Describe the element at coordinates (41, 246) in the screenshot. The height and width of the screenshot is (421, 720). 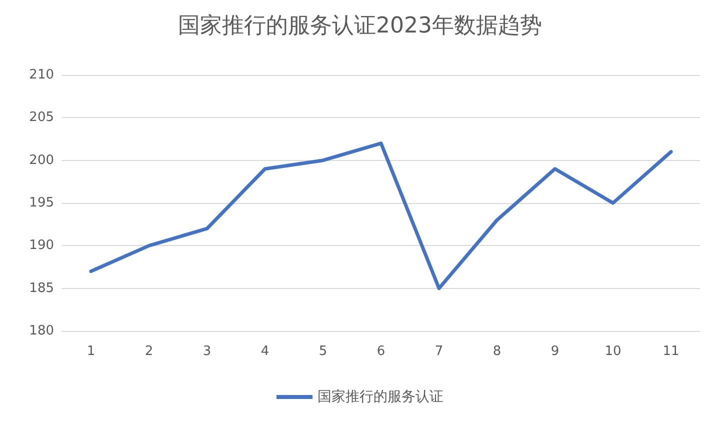
I see `y-tick-label: 190` at that location.